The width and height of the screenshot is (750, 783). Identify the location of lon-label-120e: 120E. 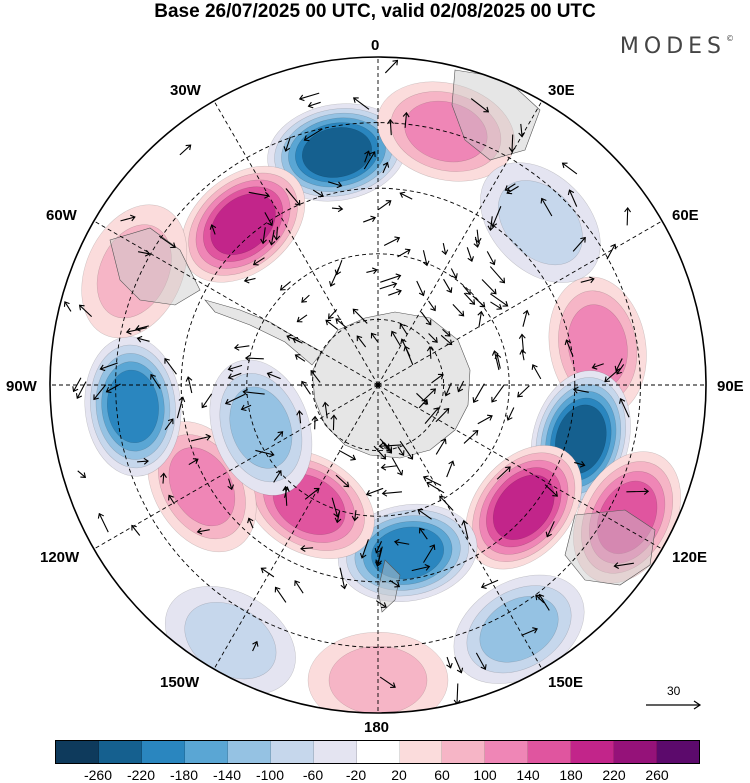
(690, 557).